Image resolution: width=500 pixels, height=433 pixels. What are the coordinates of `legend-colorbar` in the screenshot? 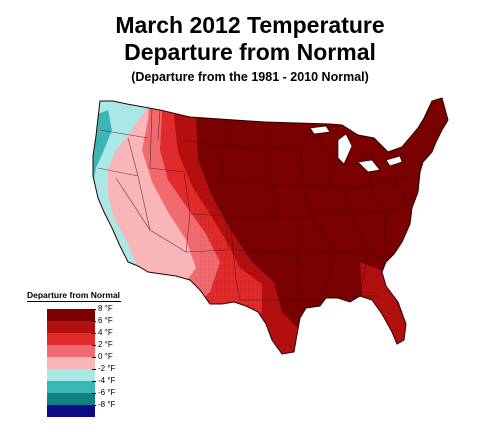 It's located at (71, 363).